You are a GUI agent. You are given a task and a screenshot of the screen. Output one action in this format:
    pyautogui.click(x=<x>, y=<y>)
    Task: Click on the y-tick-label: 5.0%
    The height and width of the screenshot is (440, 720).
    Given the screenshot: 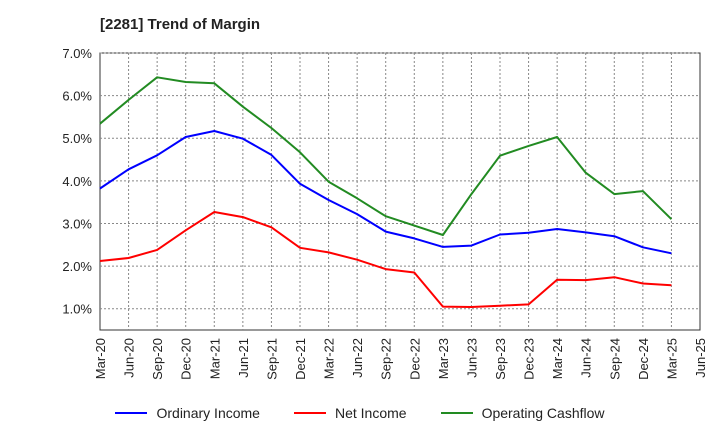 What is the action you would take?
    pyautogui.click(x=77, y=138)
    